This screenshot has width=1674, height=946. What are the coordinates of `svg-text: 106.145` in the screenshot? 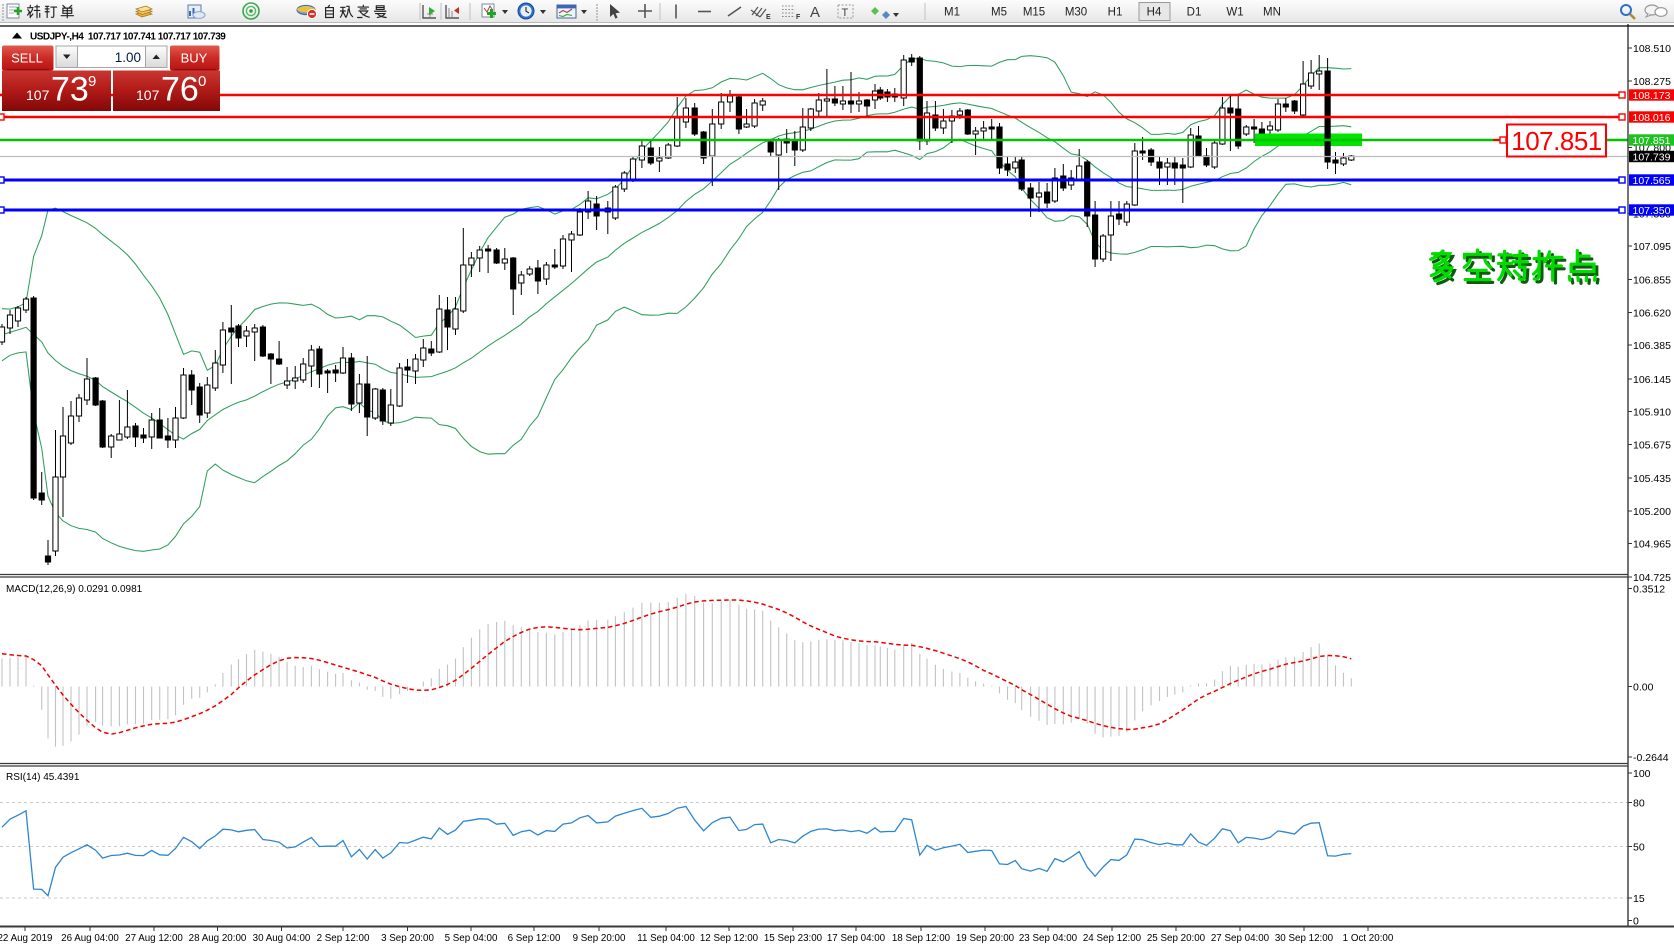 It's located at (1652, 380).